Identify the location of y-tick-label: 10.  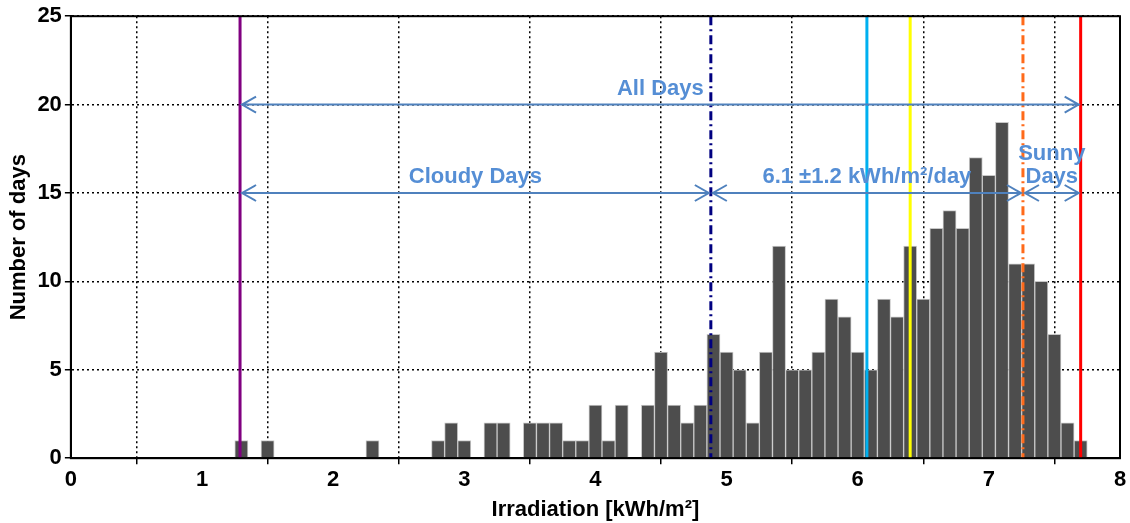
(49, 280).